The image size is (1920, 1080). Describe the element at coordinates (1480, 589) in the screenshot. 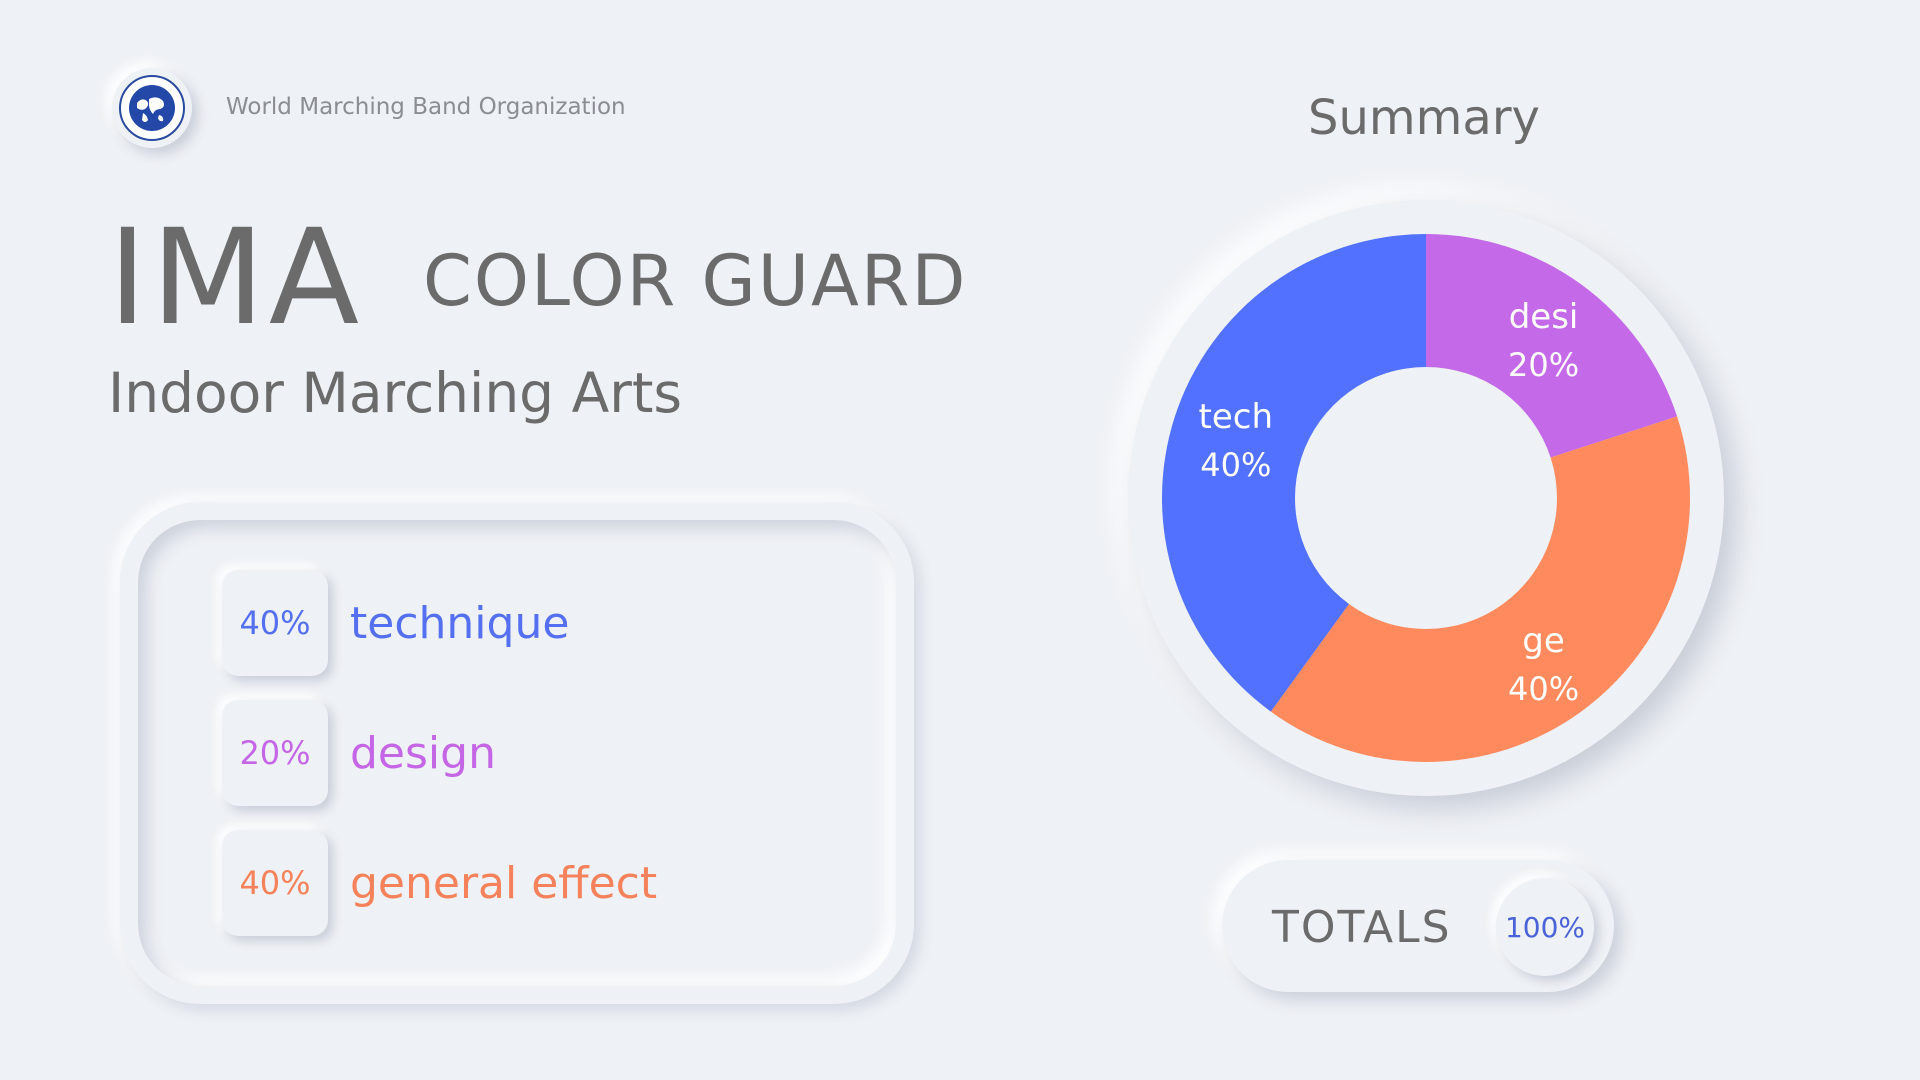

I see `donut-slice-ge` at that location.